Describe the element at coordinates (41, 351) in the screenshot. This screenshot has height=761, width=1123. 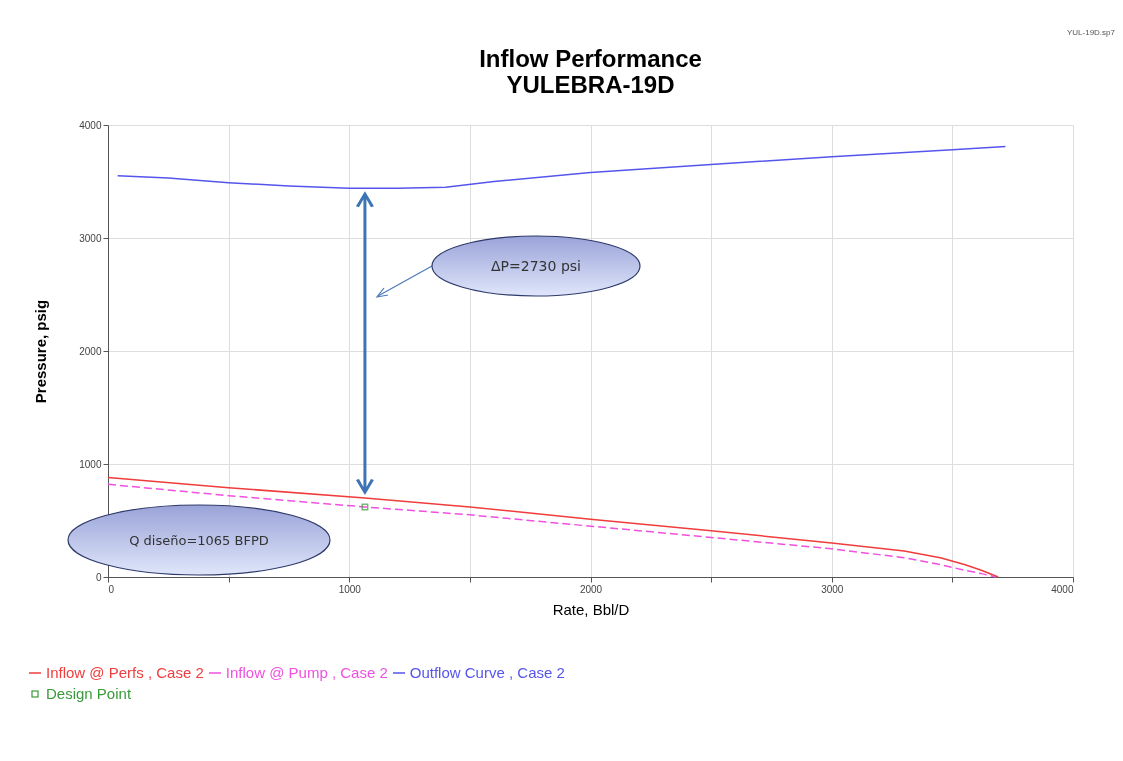
I see `y-axis-title: Pressure, psig` at that location.